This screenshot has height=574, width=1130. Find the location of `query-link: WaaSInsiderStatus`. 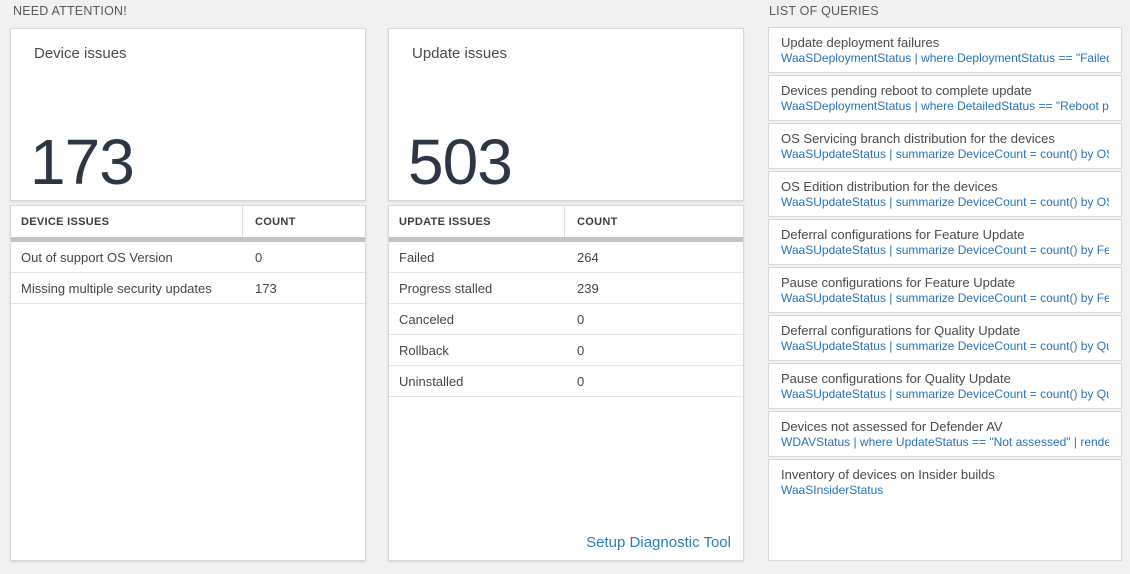

query-link: WaaSInsiderStatus is located at coordinates (832, 490).